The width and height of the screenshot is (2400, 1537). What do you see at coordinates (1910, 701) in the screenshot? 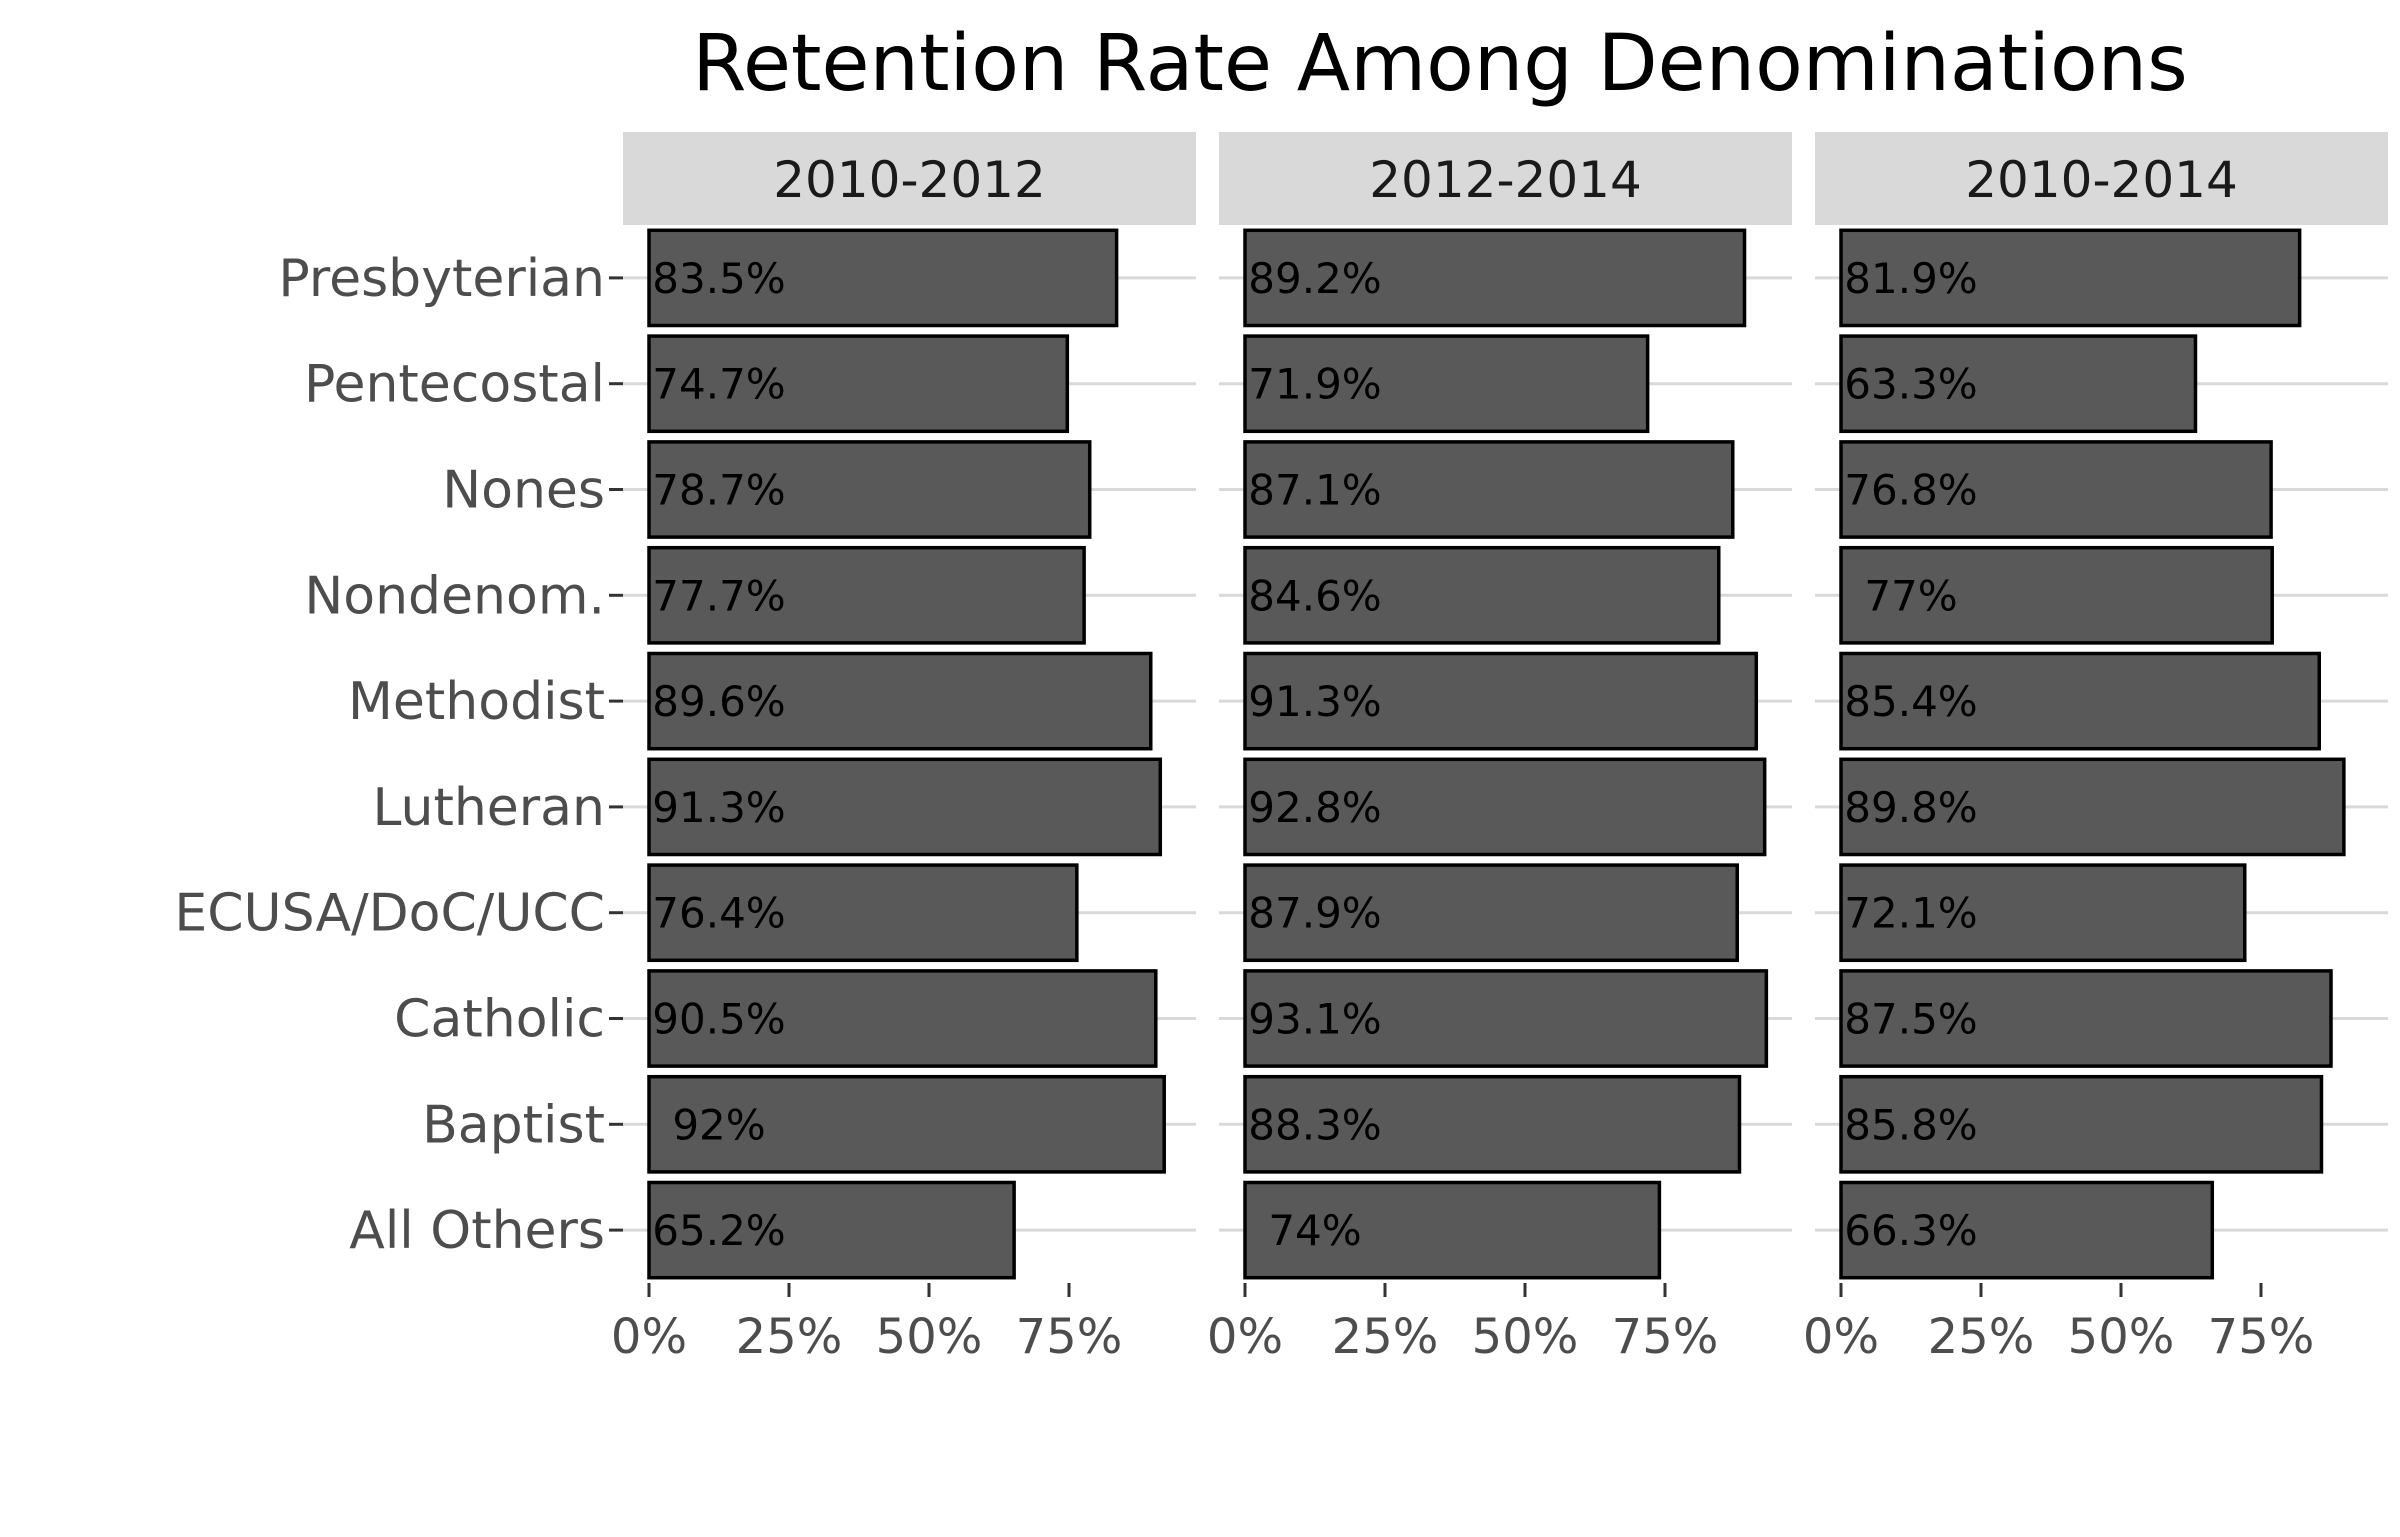
I see `data-label: 85.4%` at bounding box center [1910, 701].